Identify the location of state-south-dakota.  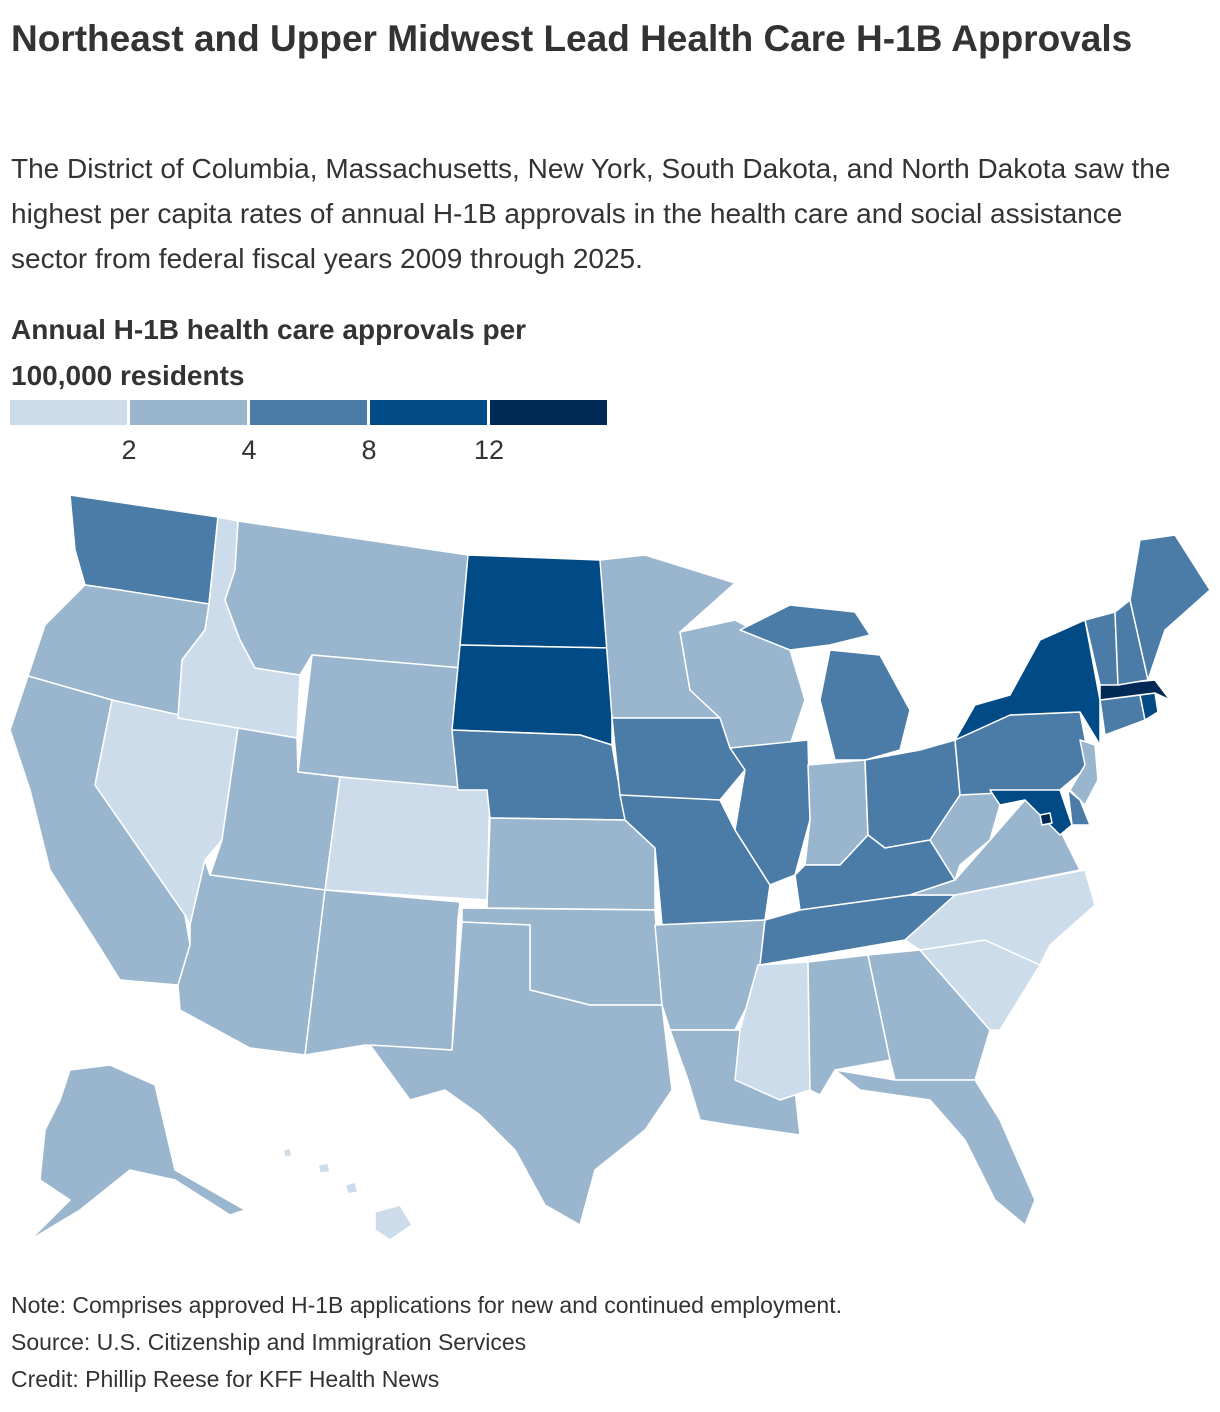
(532, 695).